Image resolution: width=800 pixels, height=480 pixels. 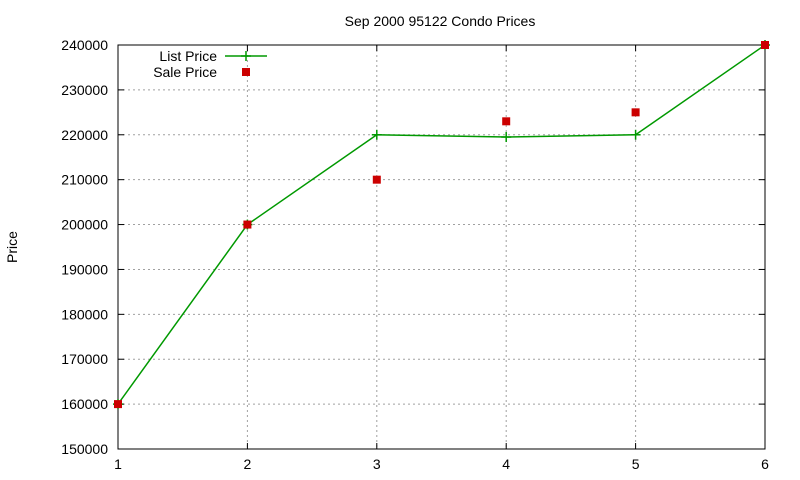 What do you see at coordinates (84, 180) in the screenshot?
I see `y-tick-label: 210000` at bounding box center [84, 180].